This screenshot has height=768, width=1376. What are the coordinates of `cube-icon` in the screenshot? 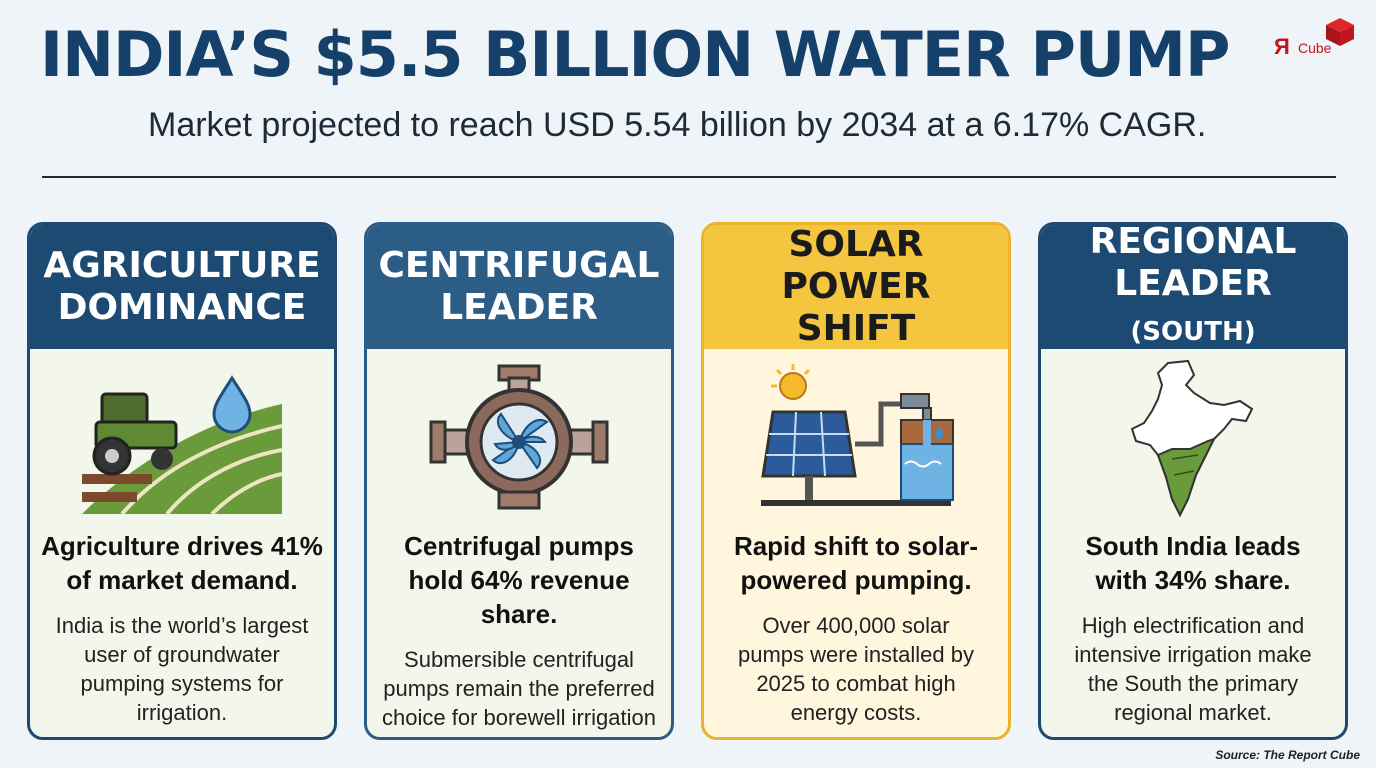 It's located at (1340, 32).